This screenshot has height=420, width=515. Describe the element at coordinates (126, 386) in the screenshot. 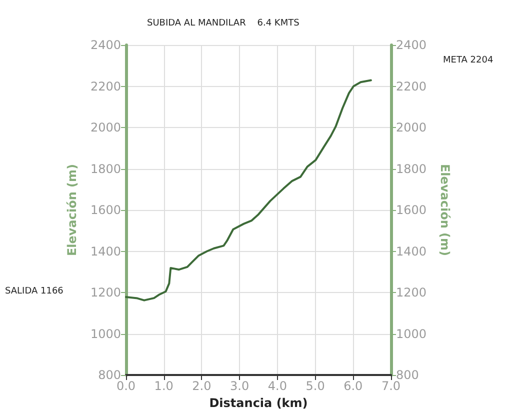

I see `x-tick-label: 0.0` at that location.